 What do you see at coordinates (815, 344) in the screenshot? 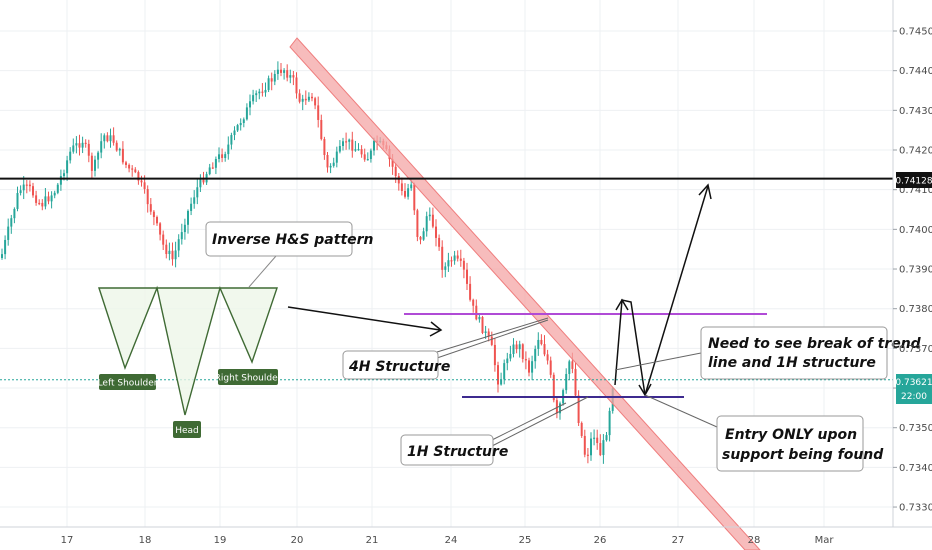
I see `break-callout-line1: Need to see break of trend` at bounding box center [815, 344].